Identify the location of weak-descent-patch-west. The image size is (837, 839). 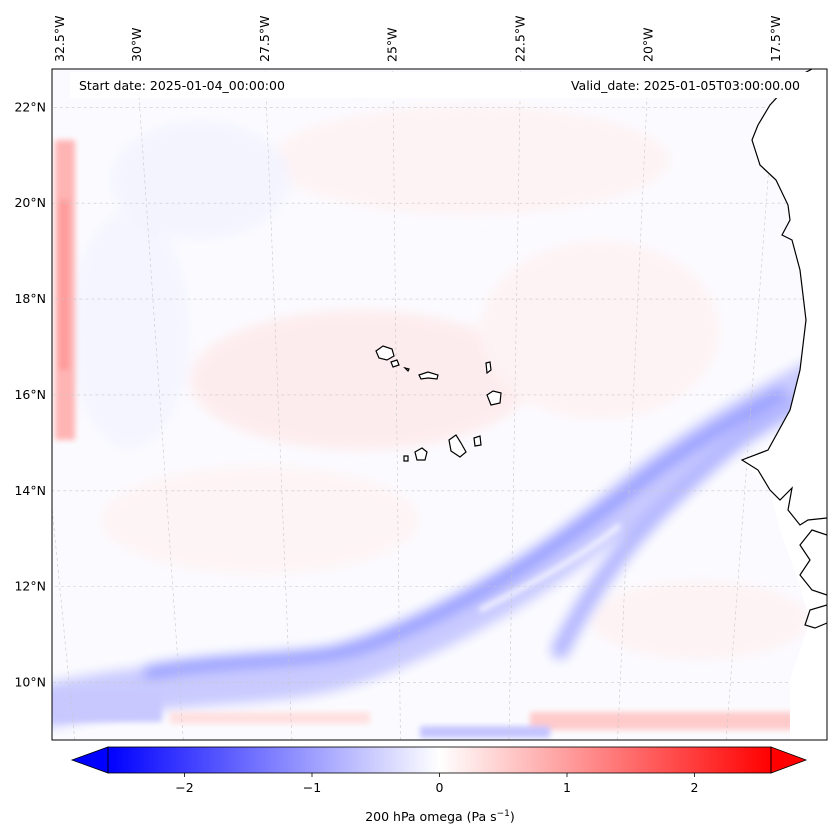
(130, 330).